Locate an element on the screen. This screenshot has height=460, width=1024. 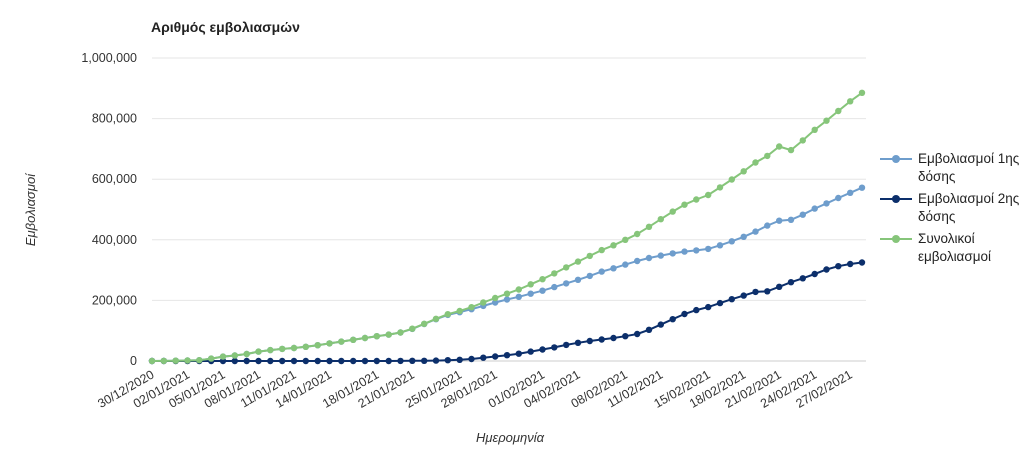
legend-item-second-dose: Εμβολιασμοί 2ης δόσης is located at coordinates (950, 208).